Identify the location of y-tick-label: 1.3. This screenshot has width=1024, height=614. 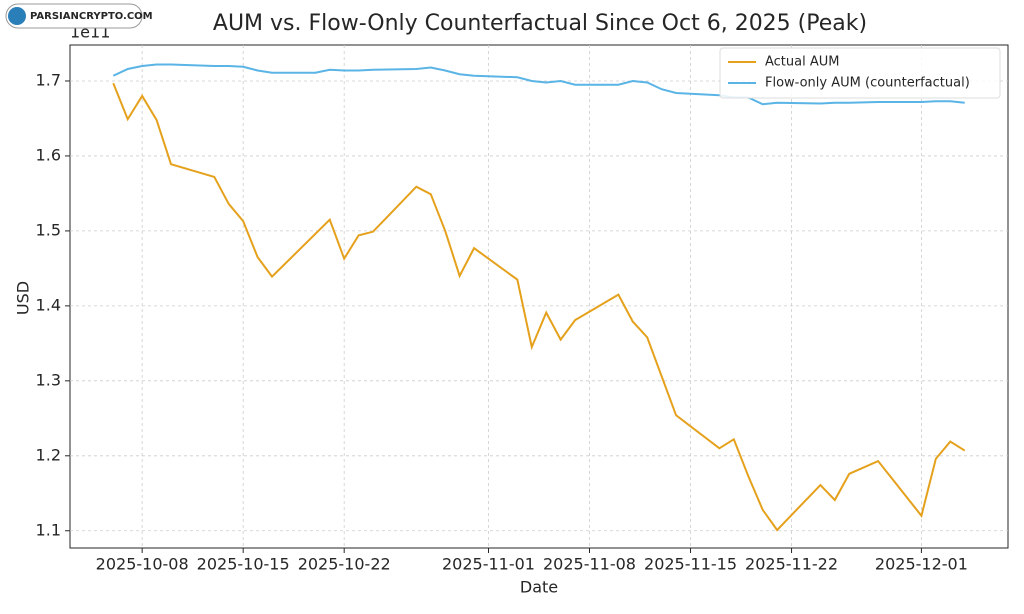
(48, 379).